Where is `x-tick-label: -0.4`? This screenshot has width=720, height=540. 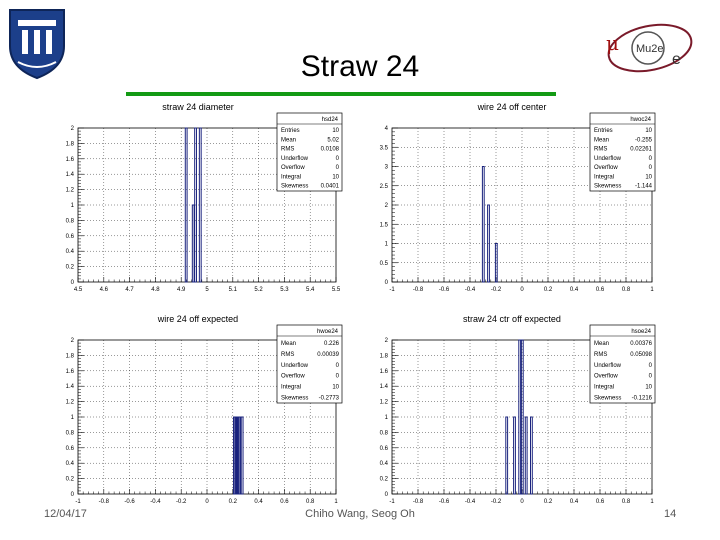 x-tick-label: -0.4 is located at coordinates (470, 290).